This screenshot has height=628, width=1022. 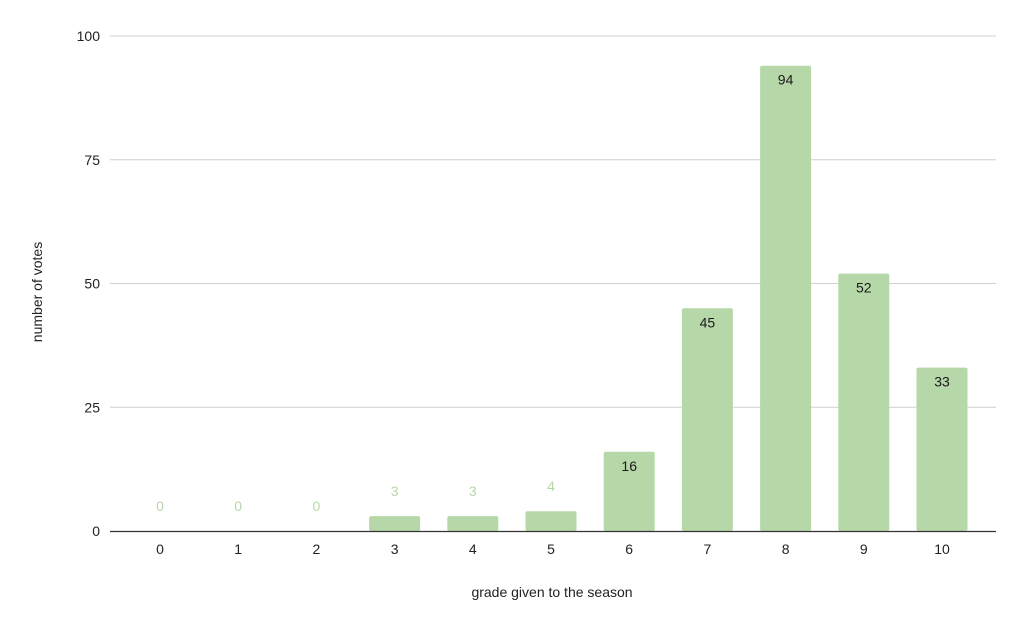 I want to click on x-tick-label: 1, so click(x=238, y=549).